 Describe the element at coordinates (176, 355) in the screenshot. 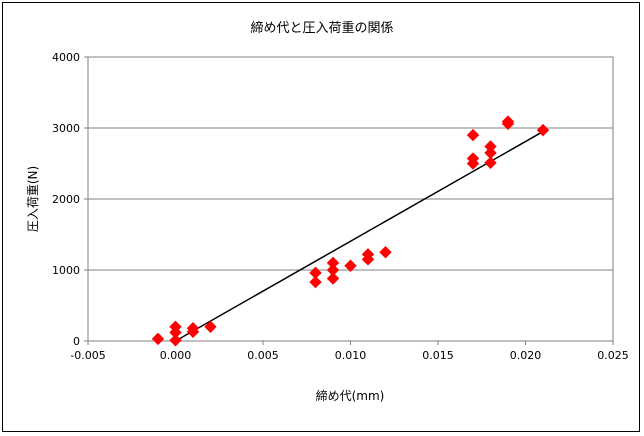

I see `x-tick-label: 0.000` at that location.